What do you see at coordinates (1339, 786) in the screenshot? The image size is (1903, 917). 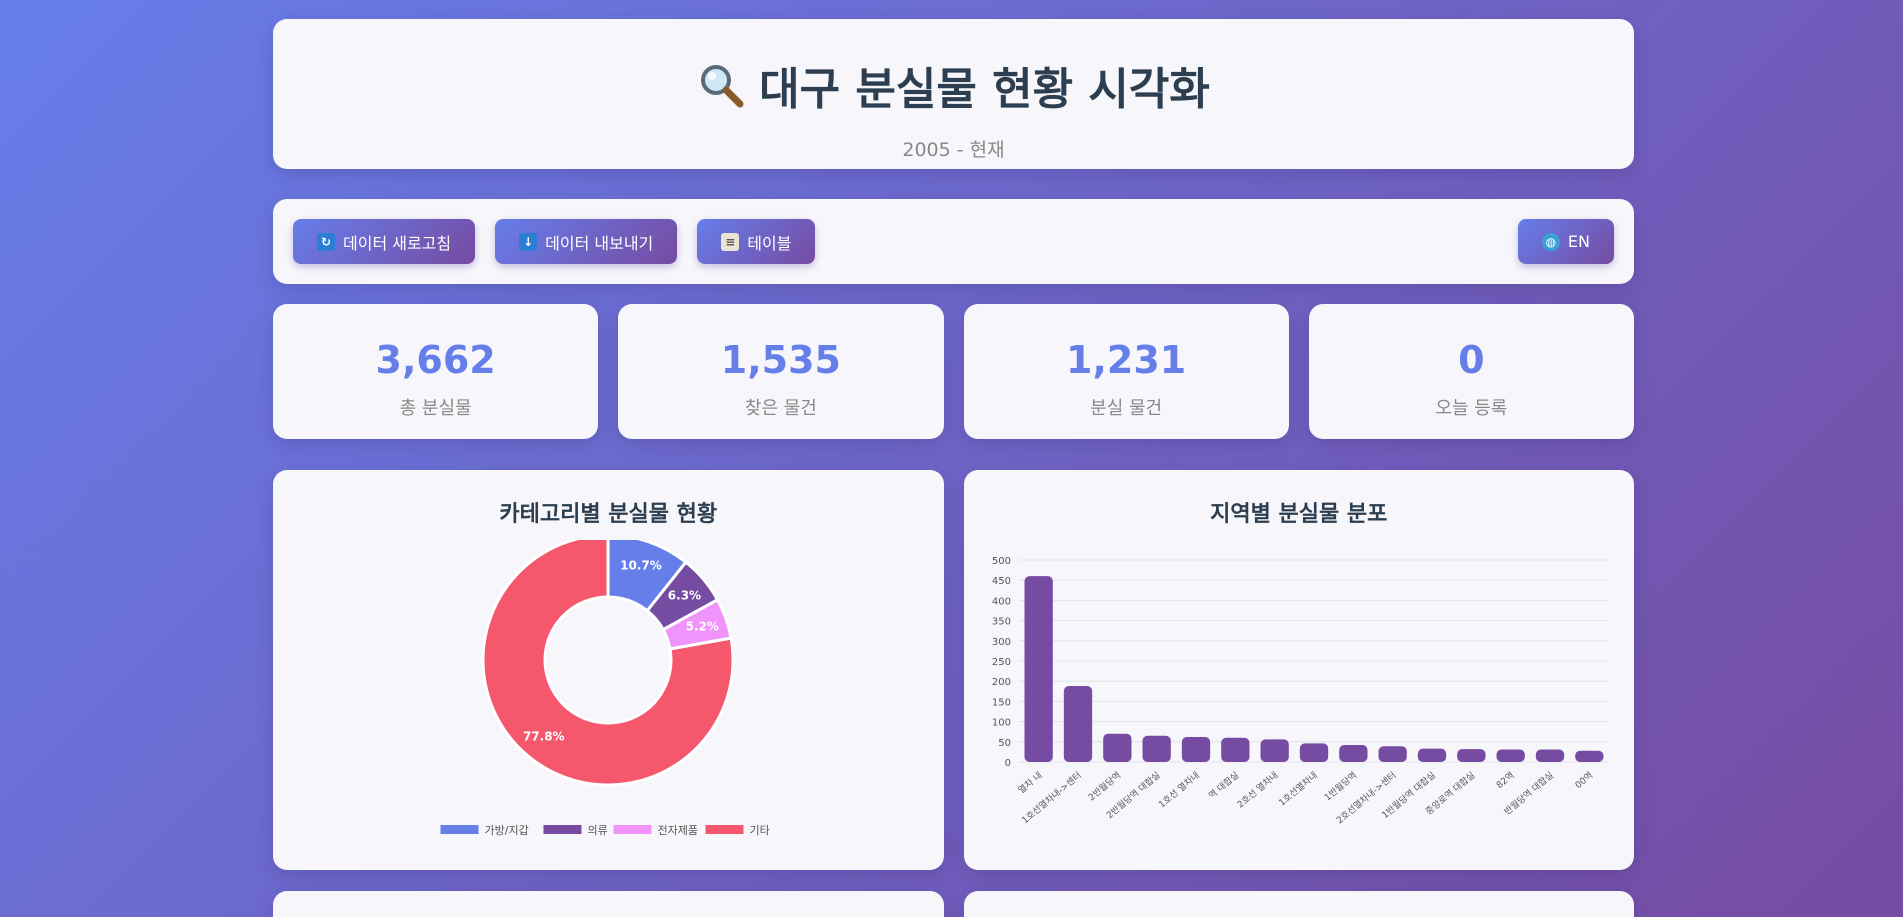 I see `x-tick-label: 1반월당역` at bounding box center [1339, 786].